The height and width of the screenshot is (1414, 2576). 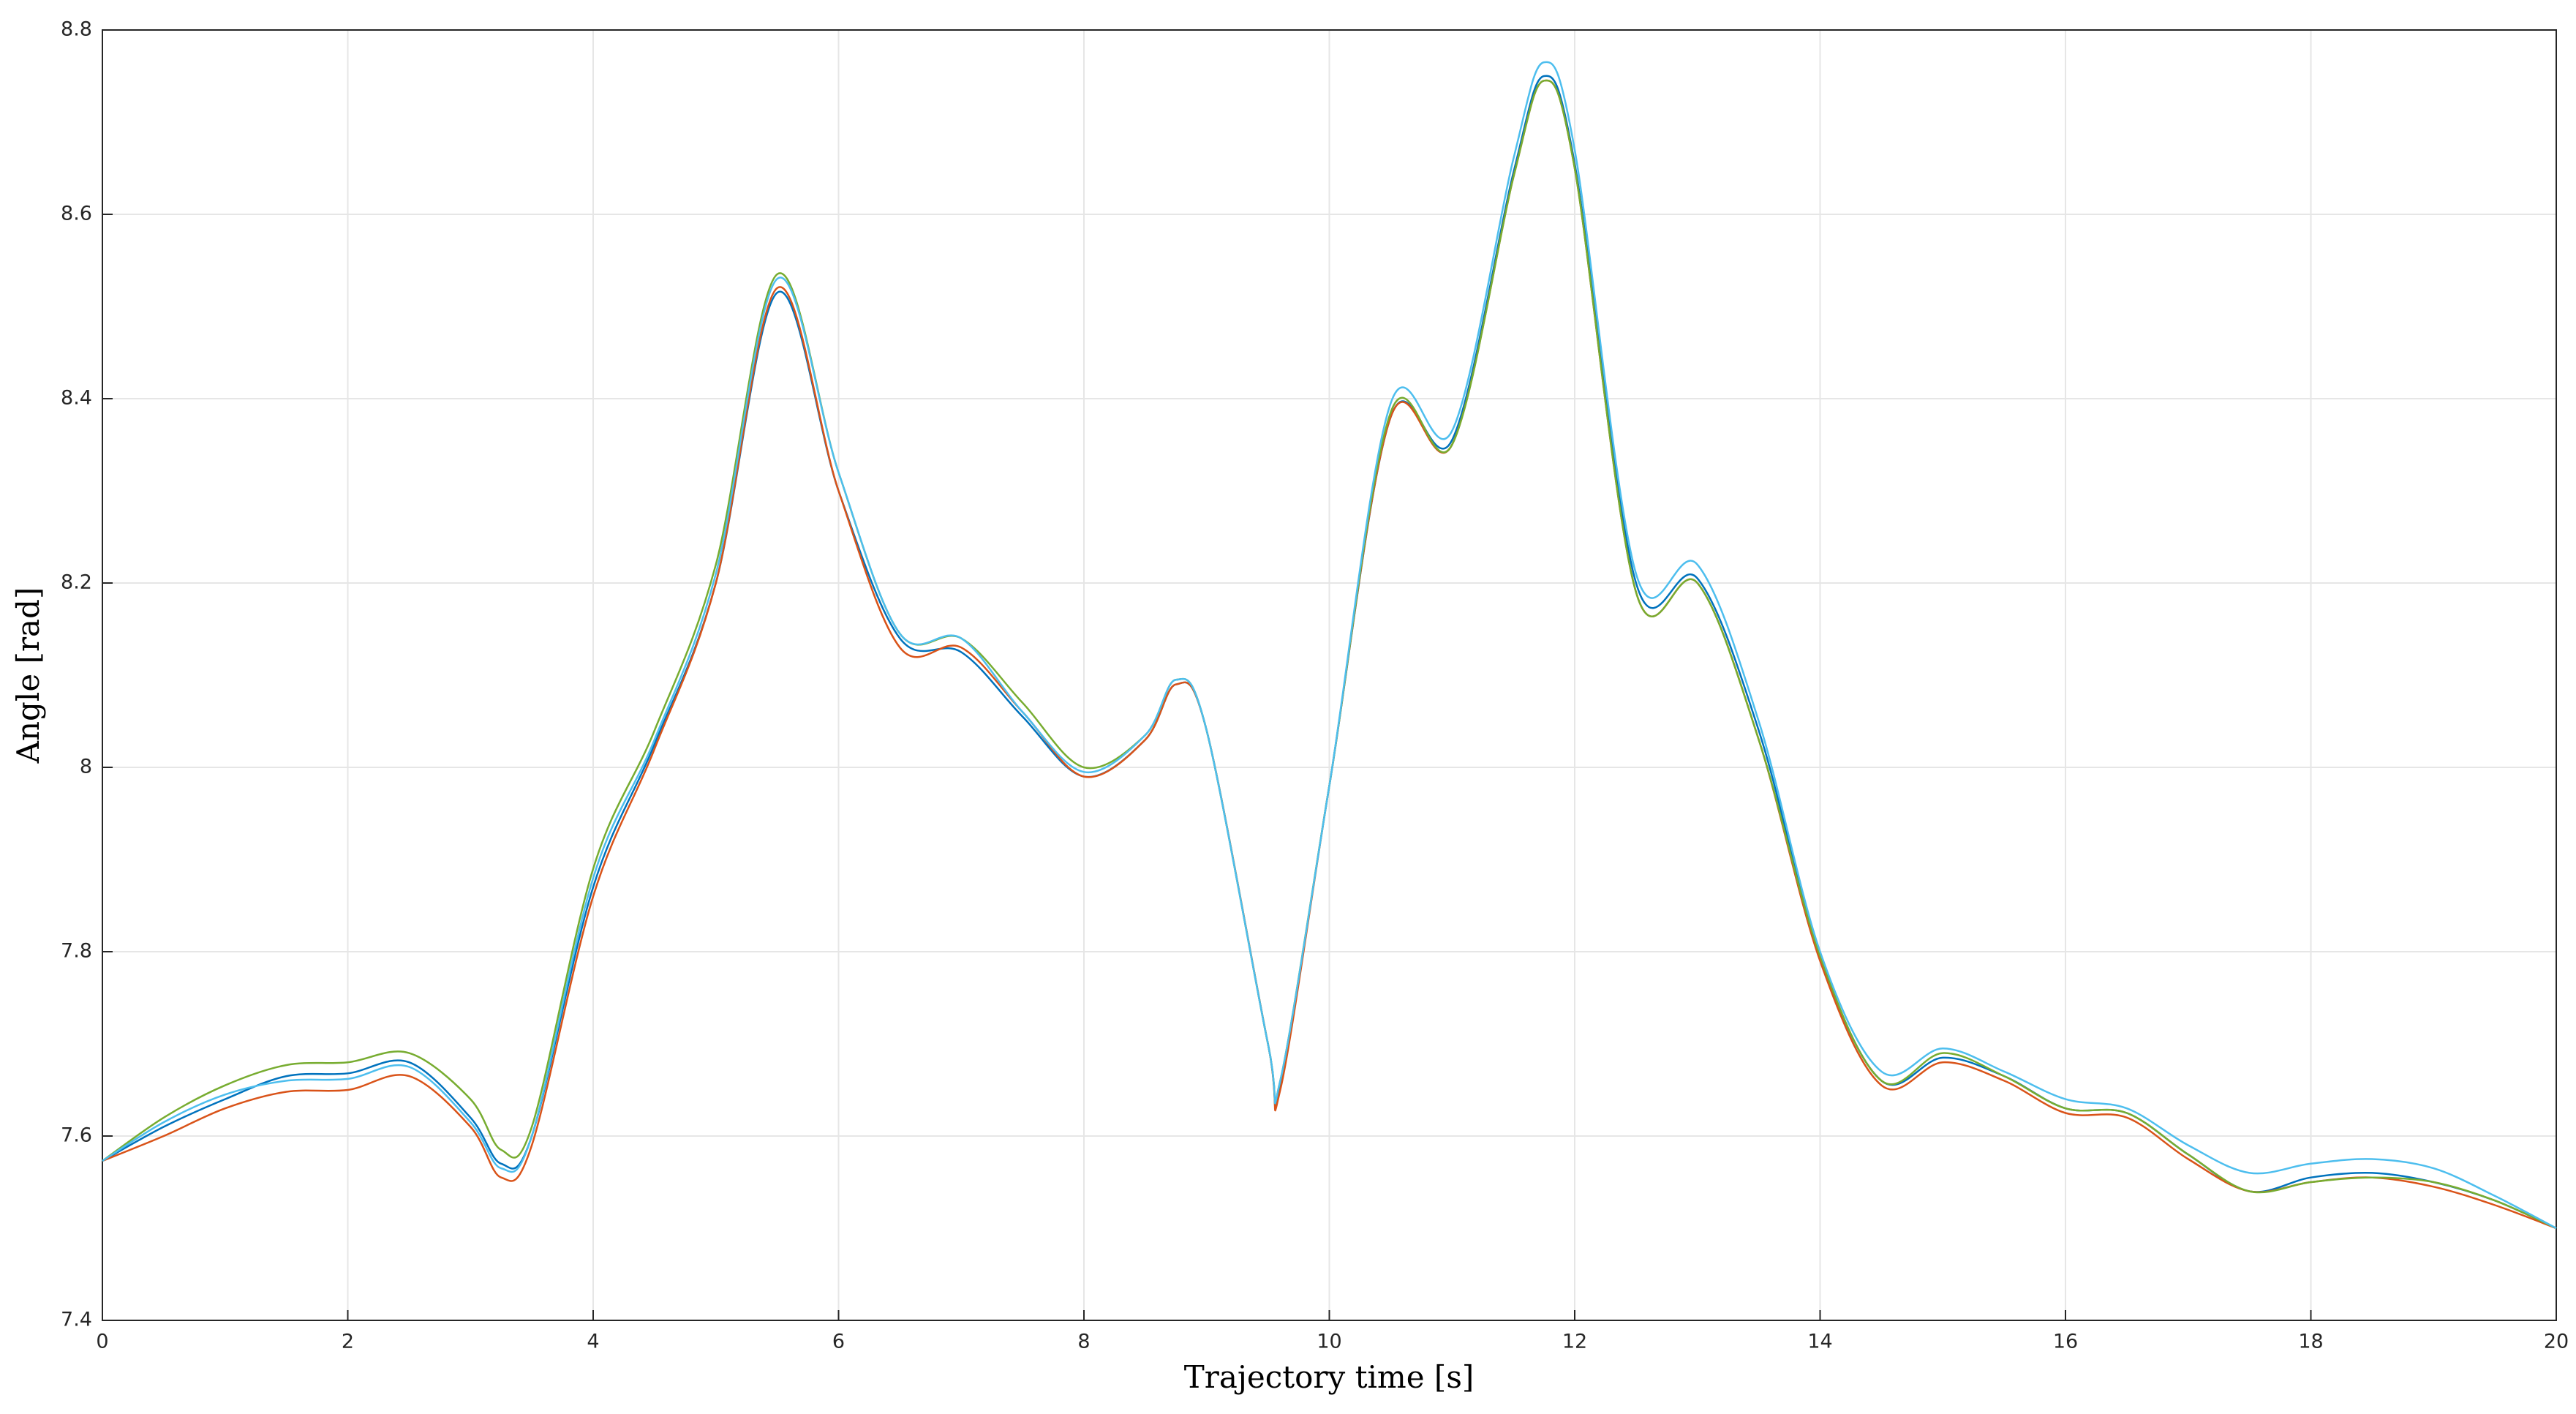 I want to click on y-tick-label: 7.8, so click(x=76, y=951).